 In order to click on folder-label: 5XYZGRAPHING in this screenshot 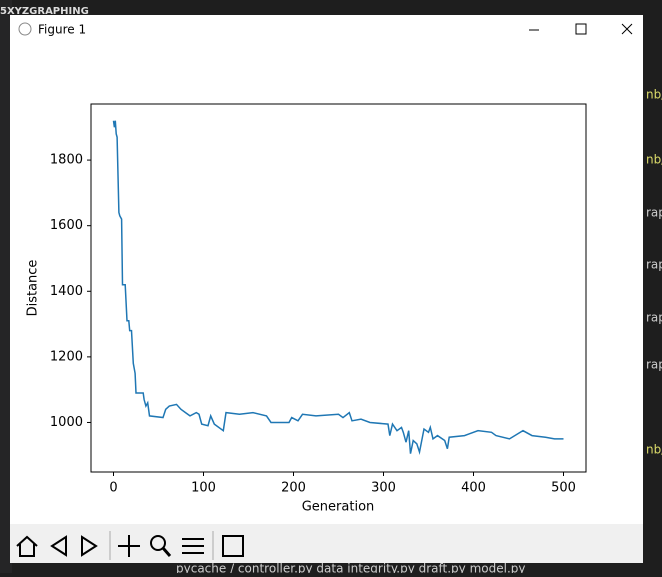, I will do `click(44, 11)`.